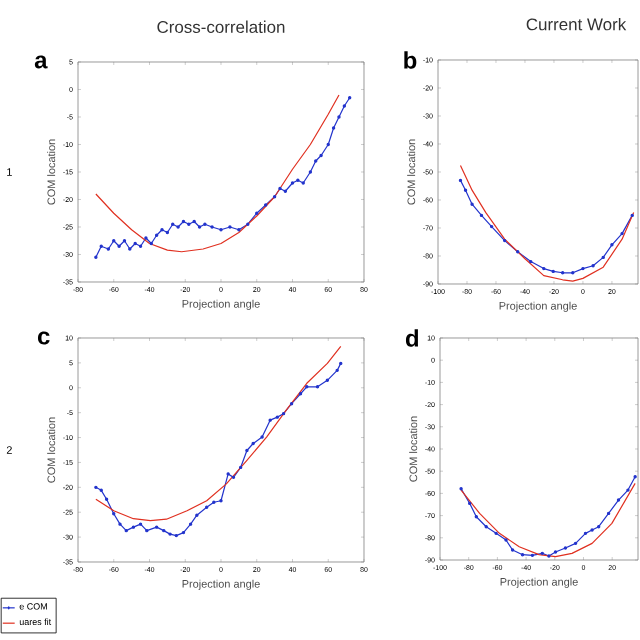  What do you see at coordinates (576, 24) in the screenshot?
I see `chart-title: Current Work` at bounding box center [576, 24].